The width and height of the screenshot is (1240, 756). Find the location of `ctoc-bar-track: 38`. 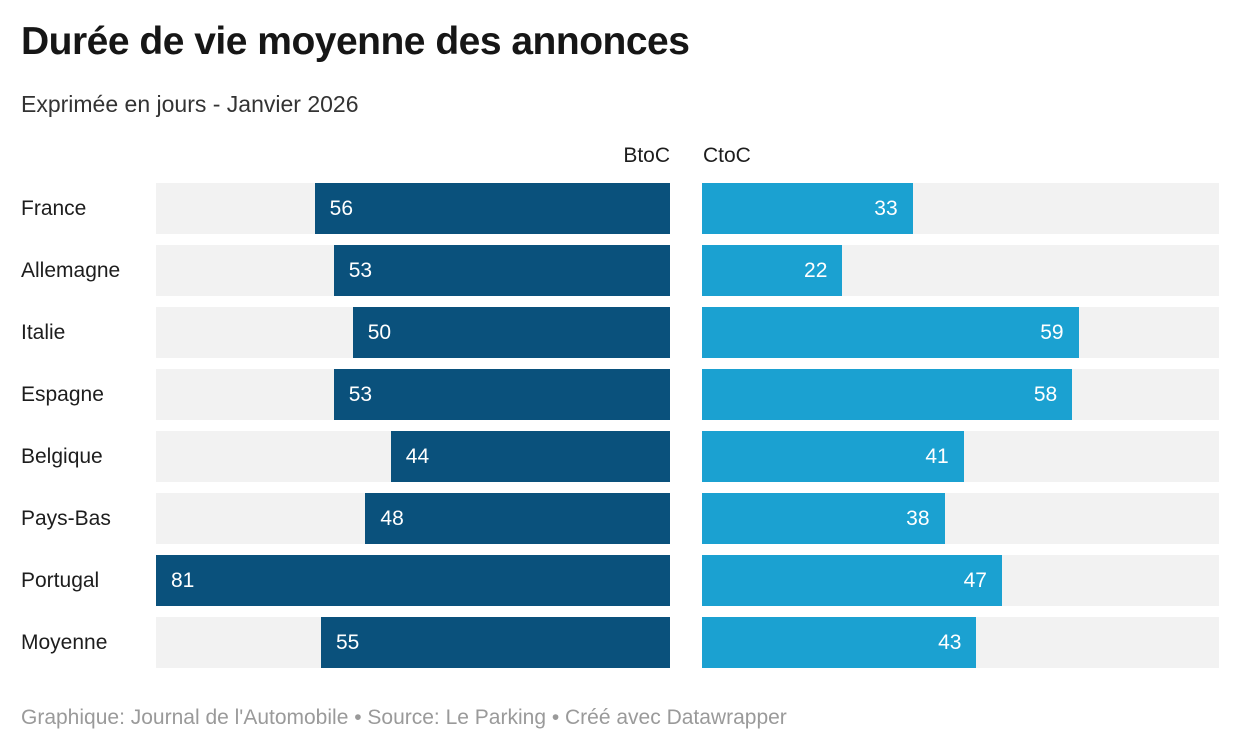

ctoc-bar-track: 38 is located at coordinates (960, 518).